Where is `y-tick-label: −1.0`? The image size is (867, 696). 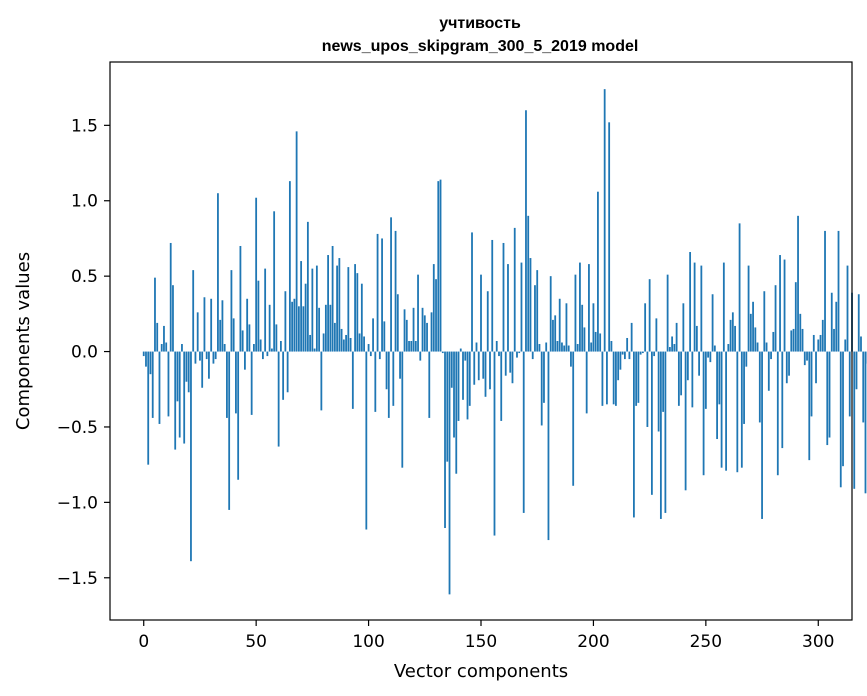 y-tick-label: −1.0 is located at coordinates (77, 503).